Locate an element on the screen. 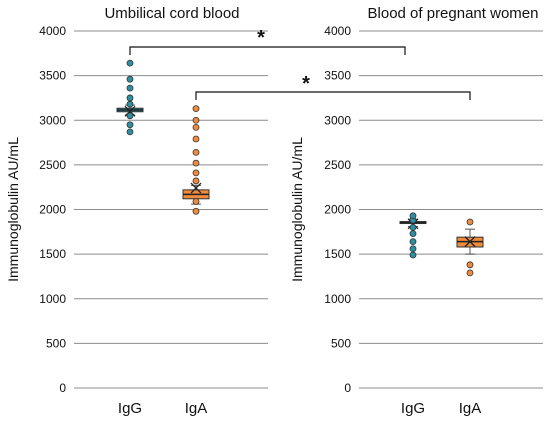  panel-title: Blood of pregnant women is located at coordinates (453, 13).